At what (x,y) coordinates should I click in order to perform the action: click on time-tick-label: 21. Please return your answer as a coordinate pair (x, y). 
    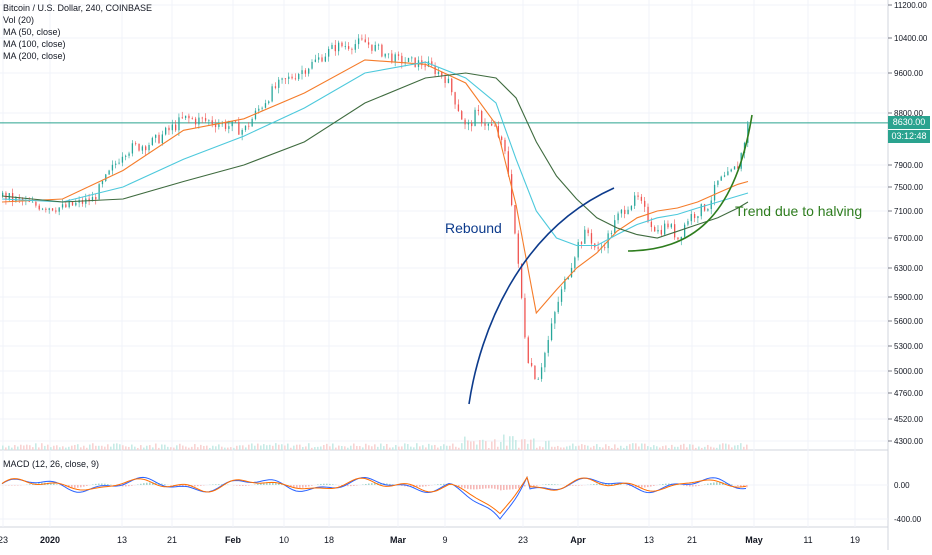
    Looking at the image, I should click on (172, 540).